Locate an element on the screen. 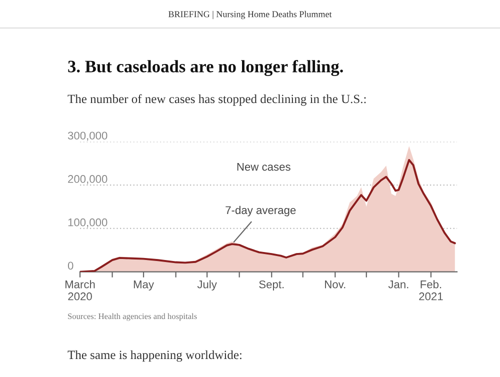 This screenshot has width=500, height=377. source-note: Sources: Health agencies and hospitals is located at coordinates (132, 317).